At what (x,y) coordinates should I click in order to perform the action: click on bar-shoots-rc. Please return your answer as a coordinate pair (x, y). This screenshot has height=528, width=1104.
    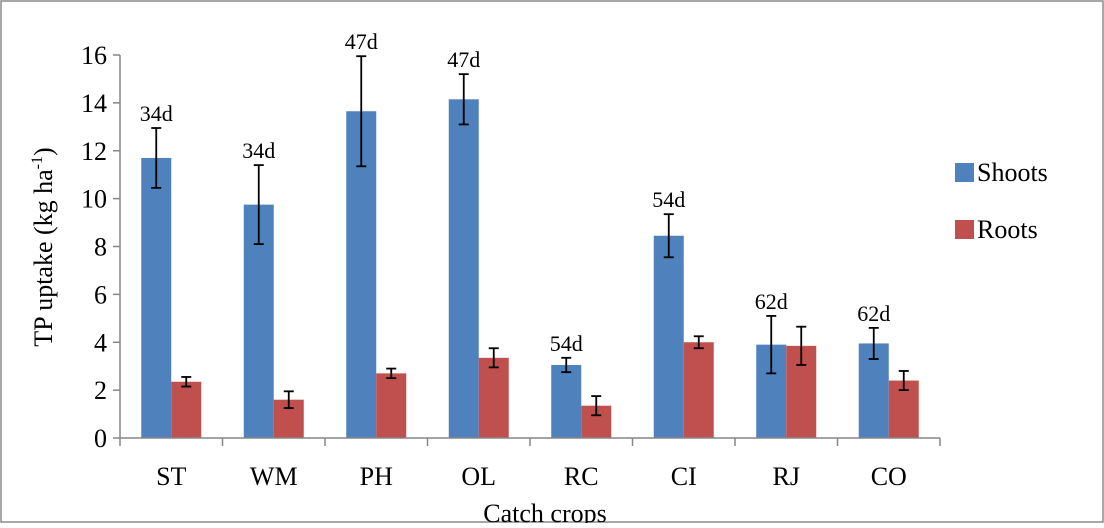
    Looking at the image, I should click on (566, 401).